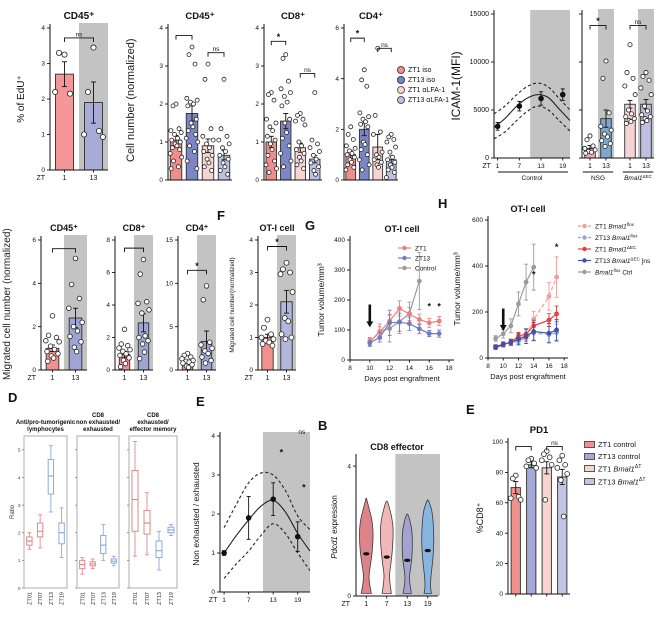  I want to click on panel-label-b: B, so click(323, 425).